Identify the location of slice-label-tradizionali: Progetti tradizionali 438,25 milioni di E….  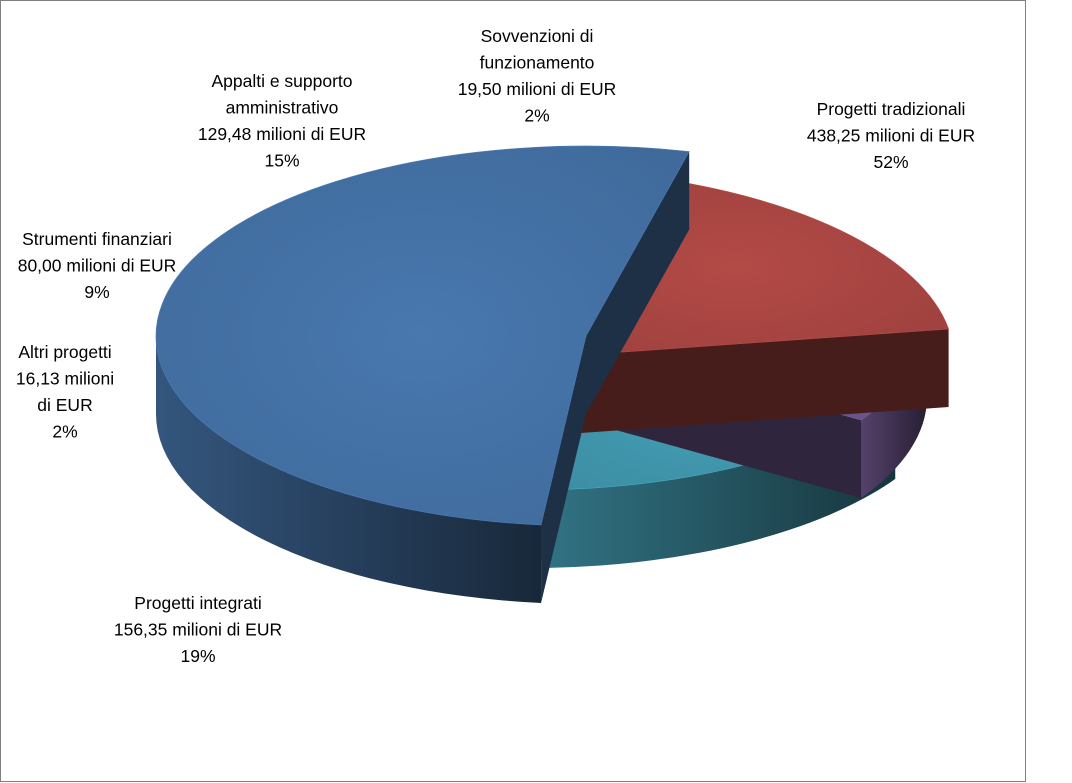
(891, 135).